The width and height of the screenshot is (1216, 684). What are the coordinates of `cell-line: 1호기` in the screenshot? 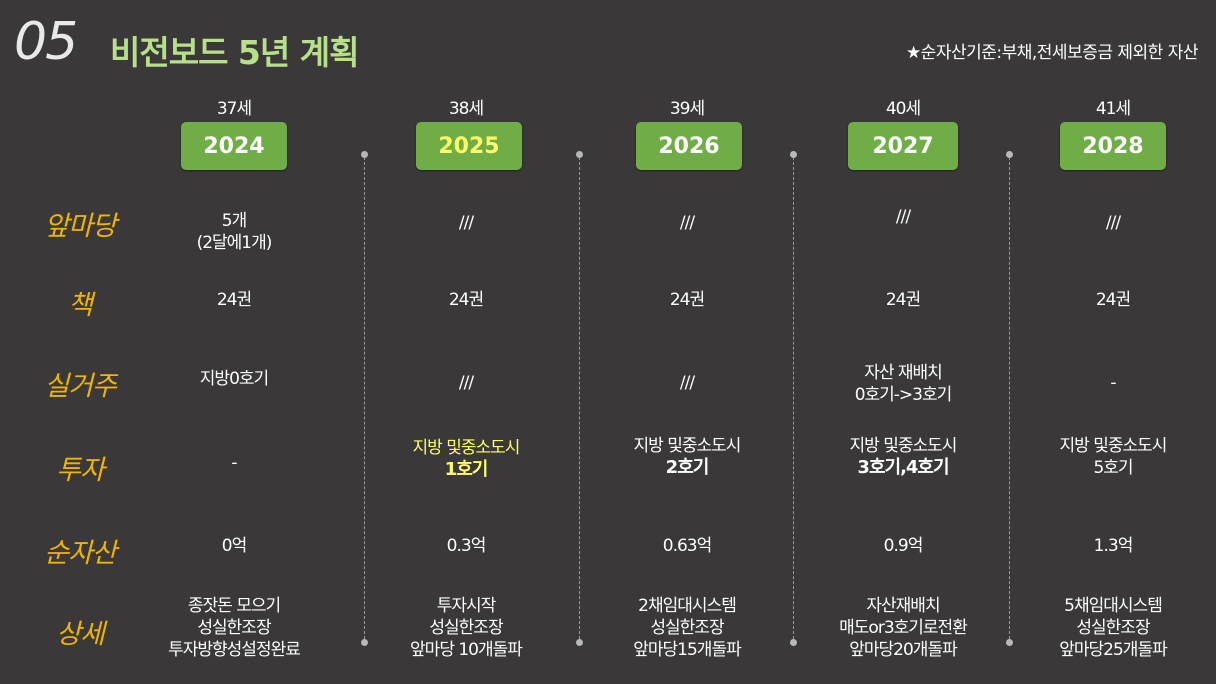 It's located at (466, 469).